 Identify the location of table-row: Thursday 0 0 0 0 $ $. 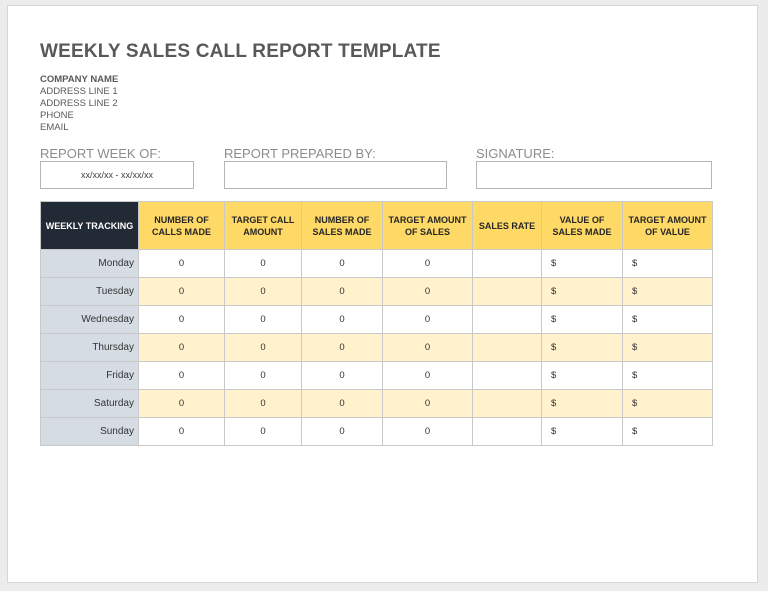
(376, 347).